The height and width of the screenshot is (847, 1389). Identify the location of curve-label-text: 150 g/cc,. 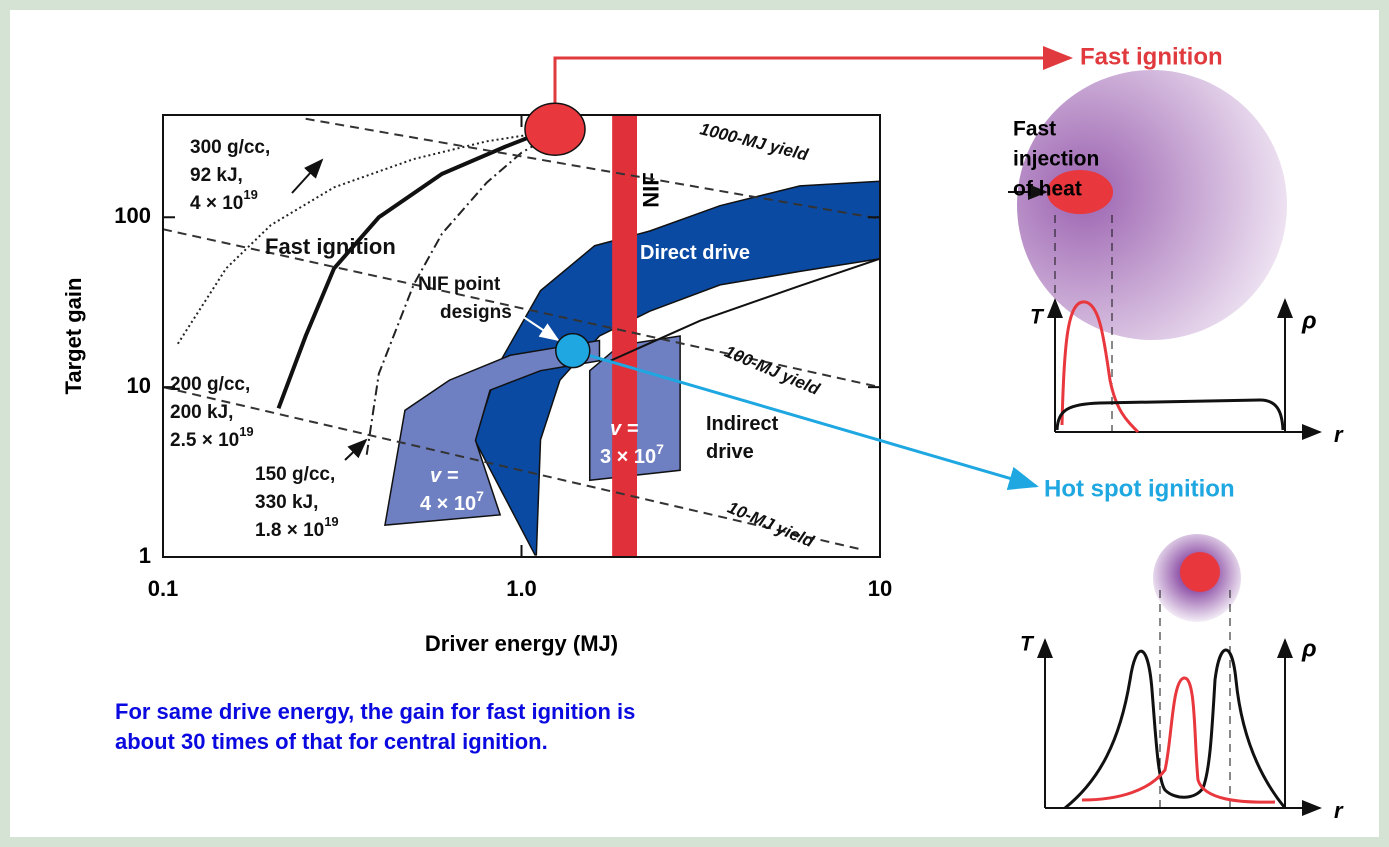
(295, 474).